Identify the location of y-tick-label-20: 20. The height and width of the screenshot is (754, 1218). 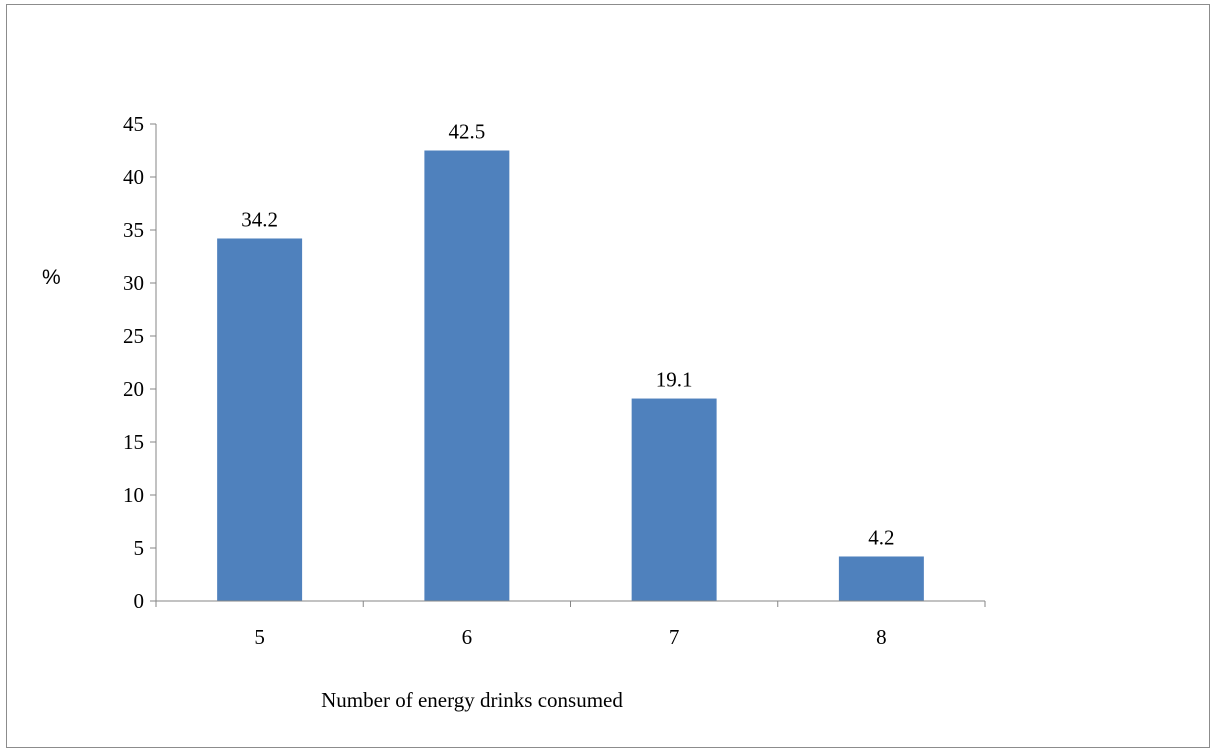
(133, 389).